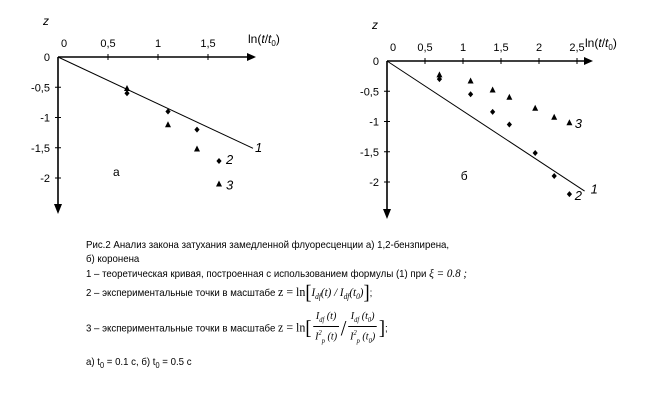 This screenshot has width=650, height=401. I want to click on caption-line-6-a: а) t, so click(93, 362).